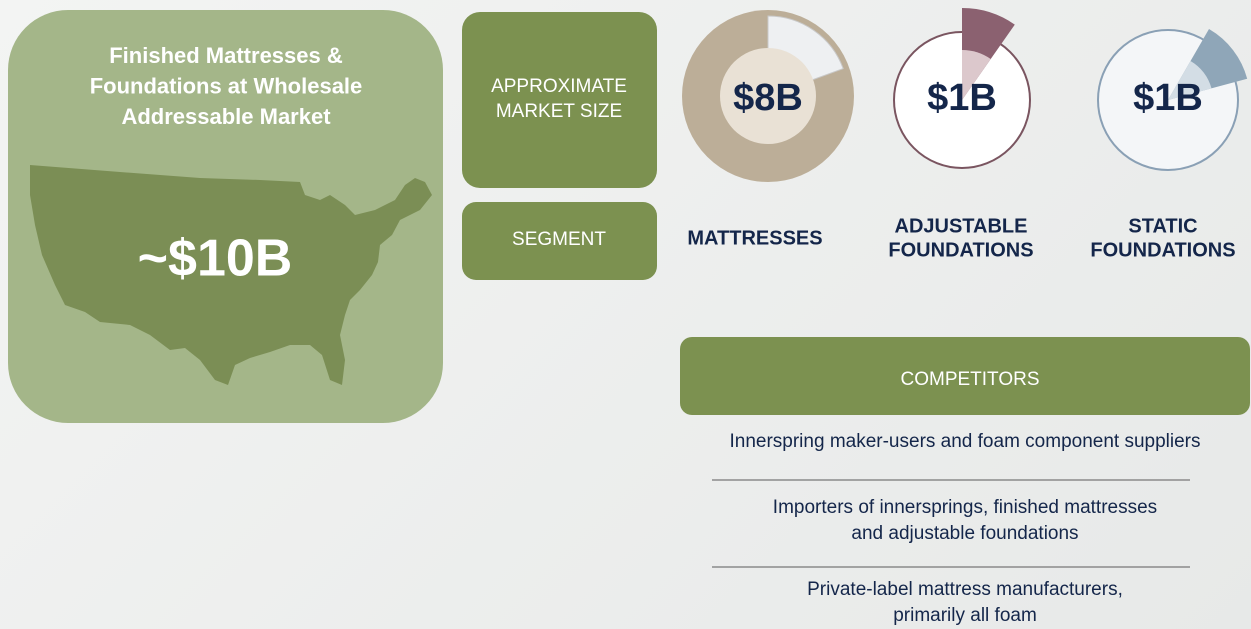  I want to click on segment-label: SEGMENT, so click(559, 239).